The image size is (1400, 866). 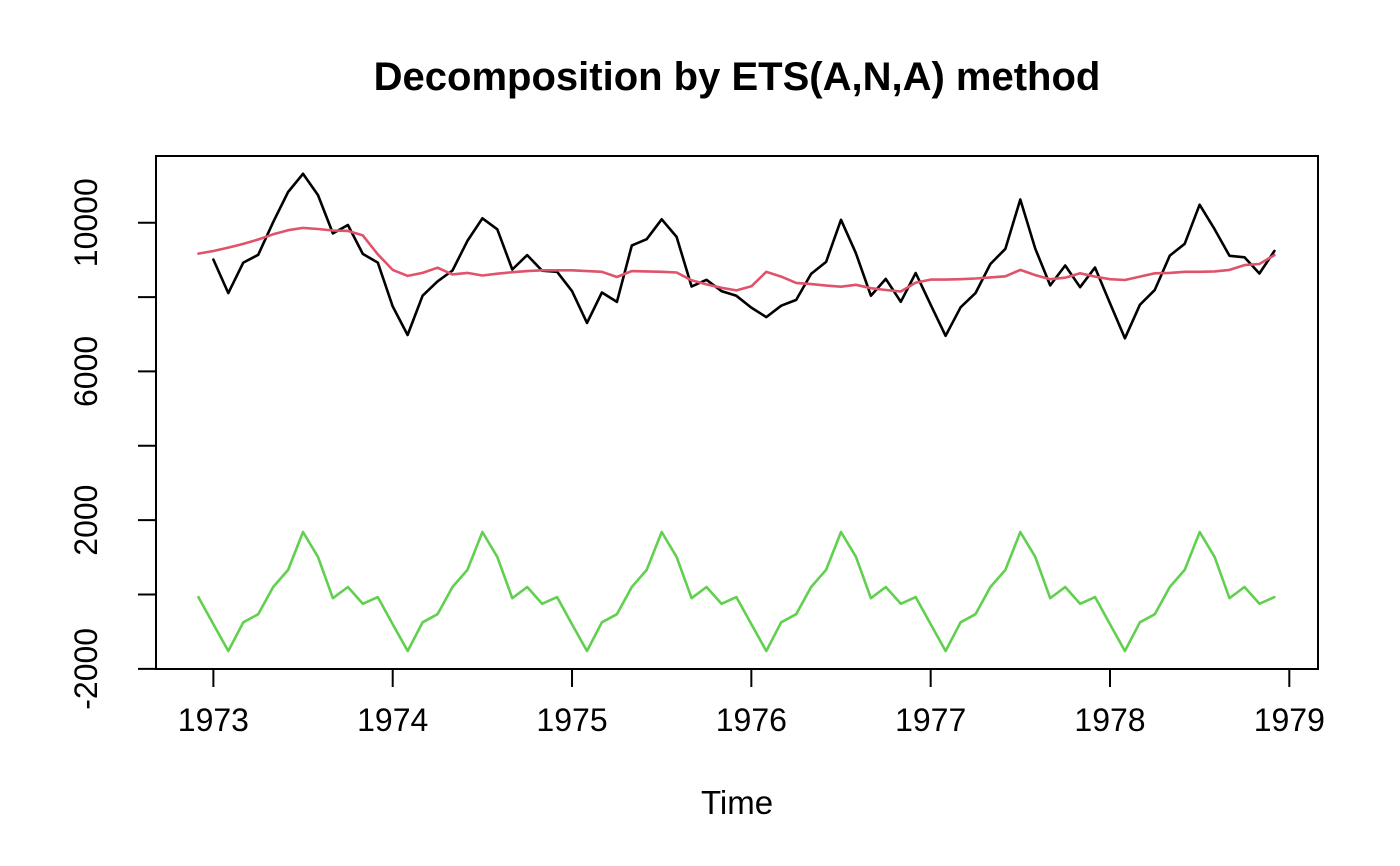 I want to click on x-tick-label: 1979, so click(x=1289, y=720).